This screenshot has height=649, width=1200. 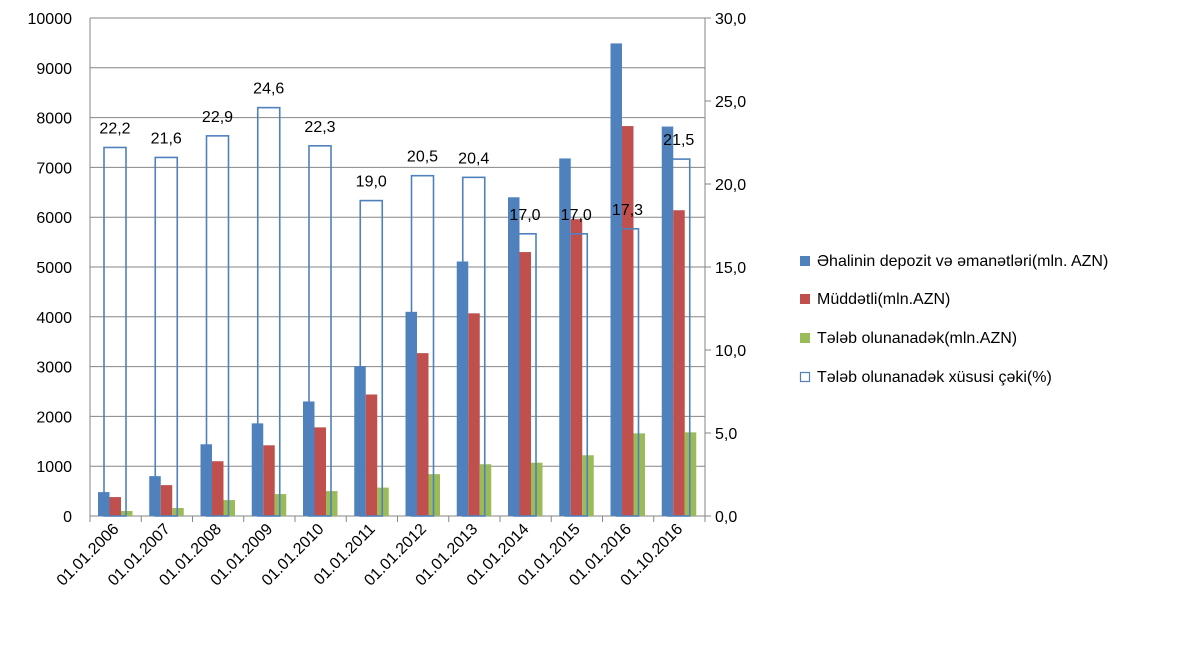 I want to click on data-label: 20,5, so click(x=422, y=157).